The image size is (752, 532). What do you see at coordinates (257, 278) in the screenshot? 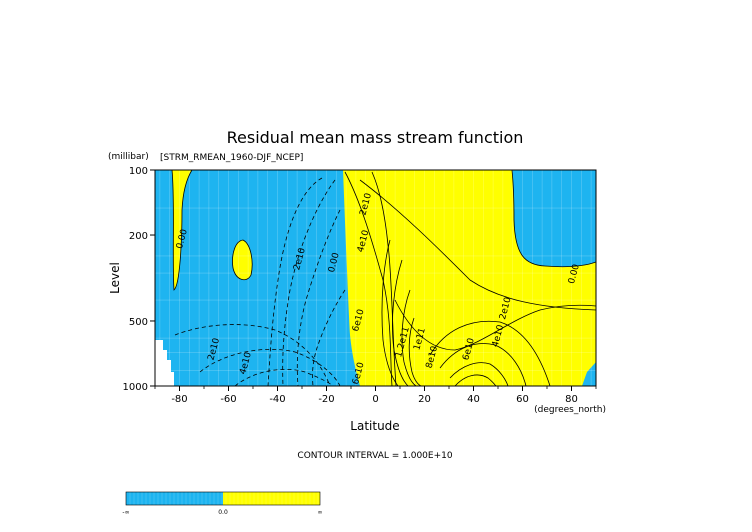
I see `negative-region-south` at bounding box center [257, 278].